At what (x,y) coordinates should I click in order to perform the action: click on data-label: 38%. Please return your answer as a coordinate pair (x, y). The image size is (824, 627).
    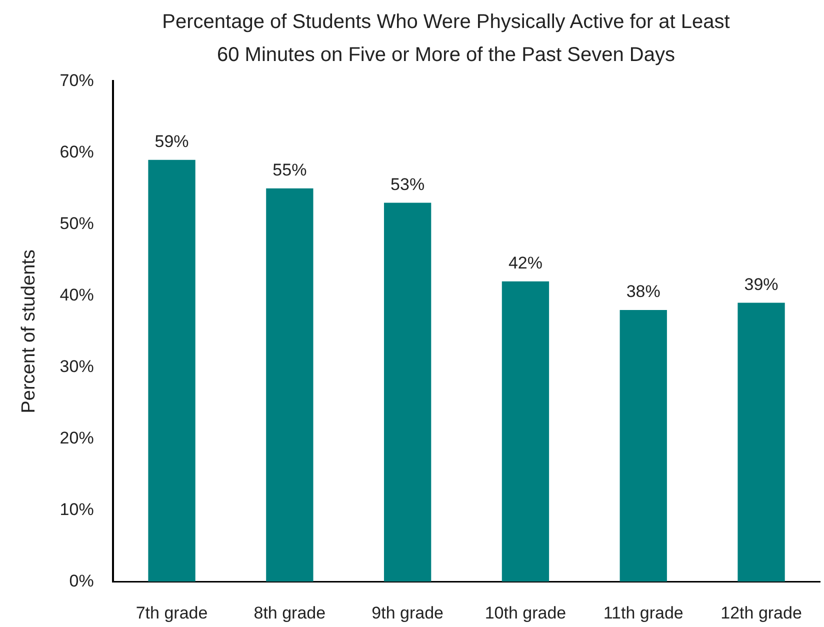
    Looking at the image, I should click on (643, 292).